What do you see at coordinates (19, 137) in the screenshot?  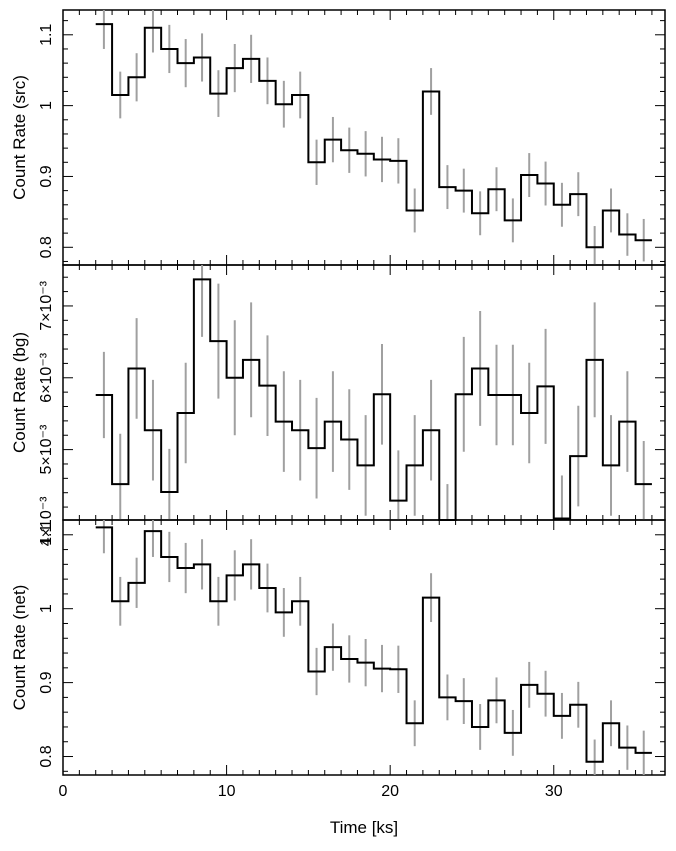 I see `panel-src-ylabel: Count Rate (src)` at bounding box center [19, 137].